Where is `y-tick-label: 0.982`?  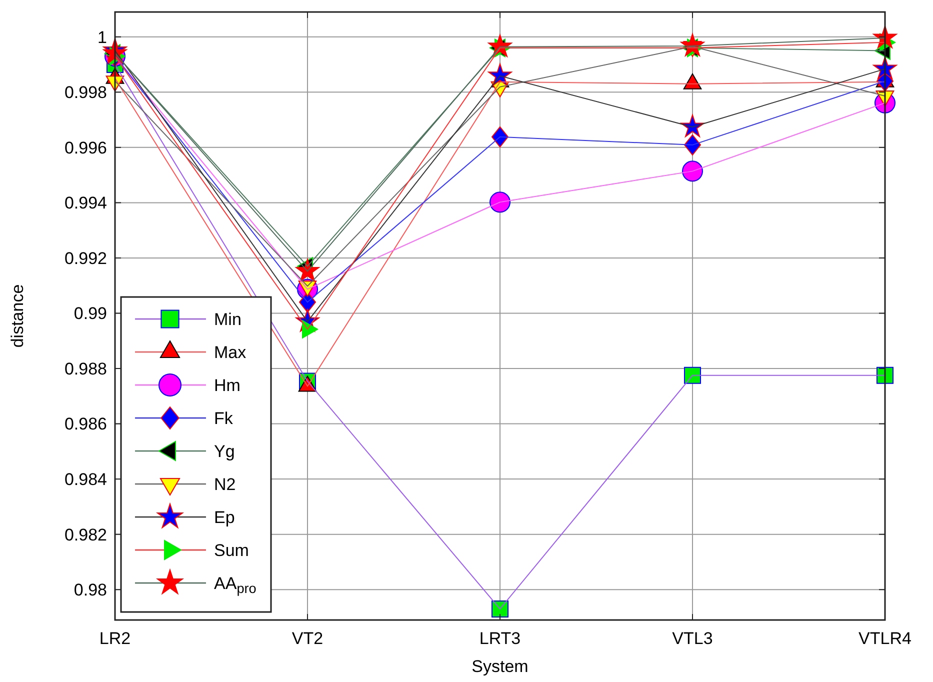
y-tick-label: 0.982 is located at coordinates (85, 534).